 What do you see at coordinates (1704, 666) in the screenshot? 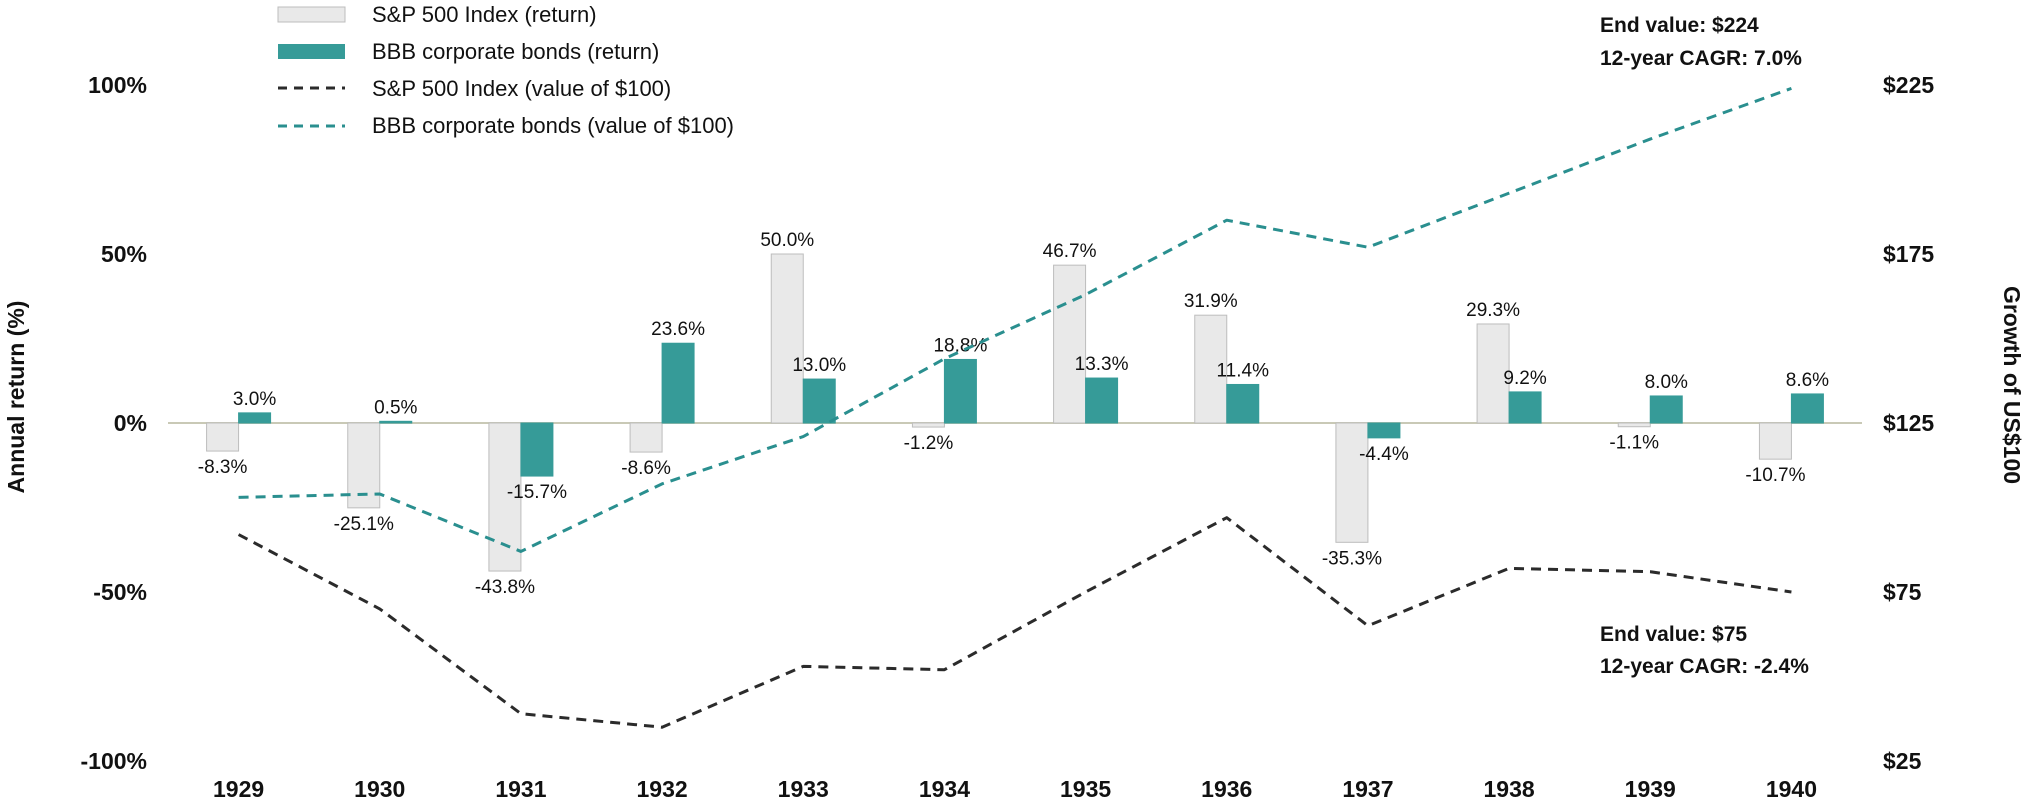
I see `sp500-cagr-text: 12-year CAGR: -2.4%` at bounding box center [1704, 666].